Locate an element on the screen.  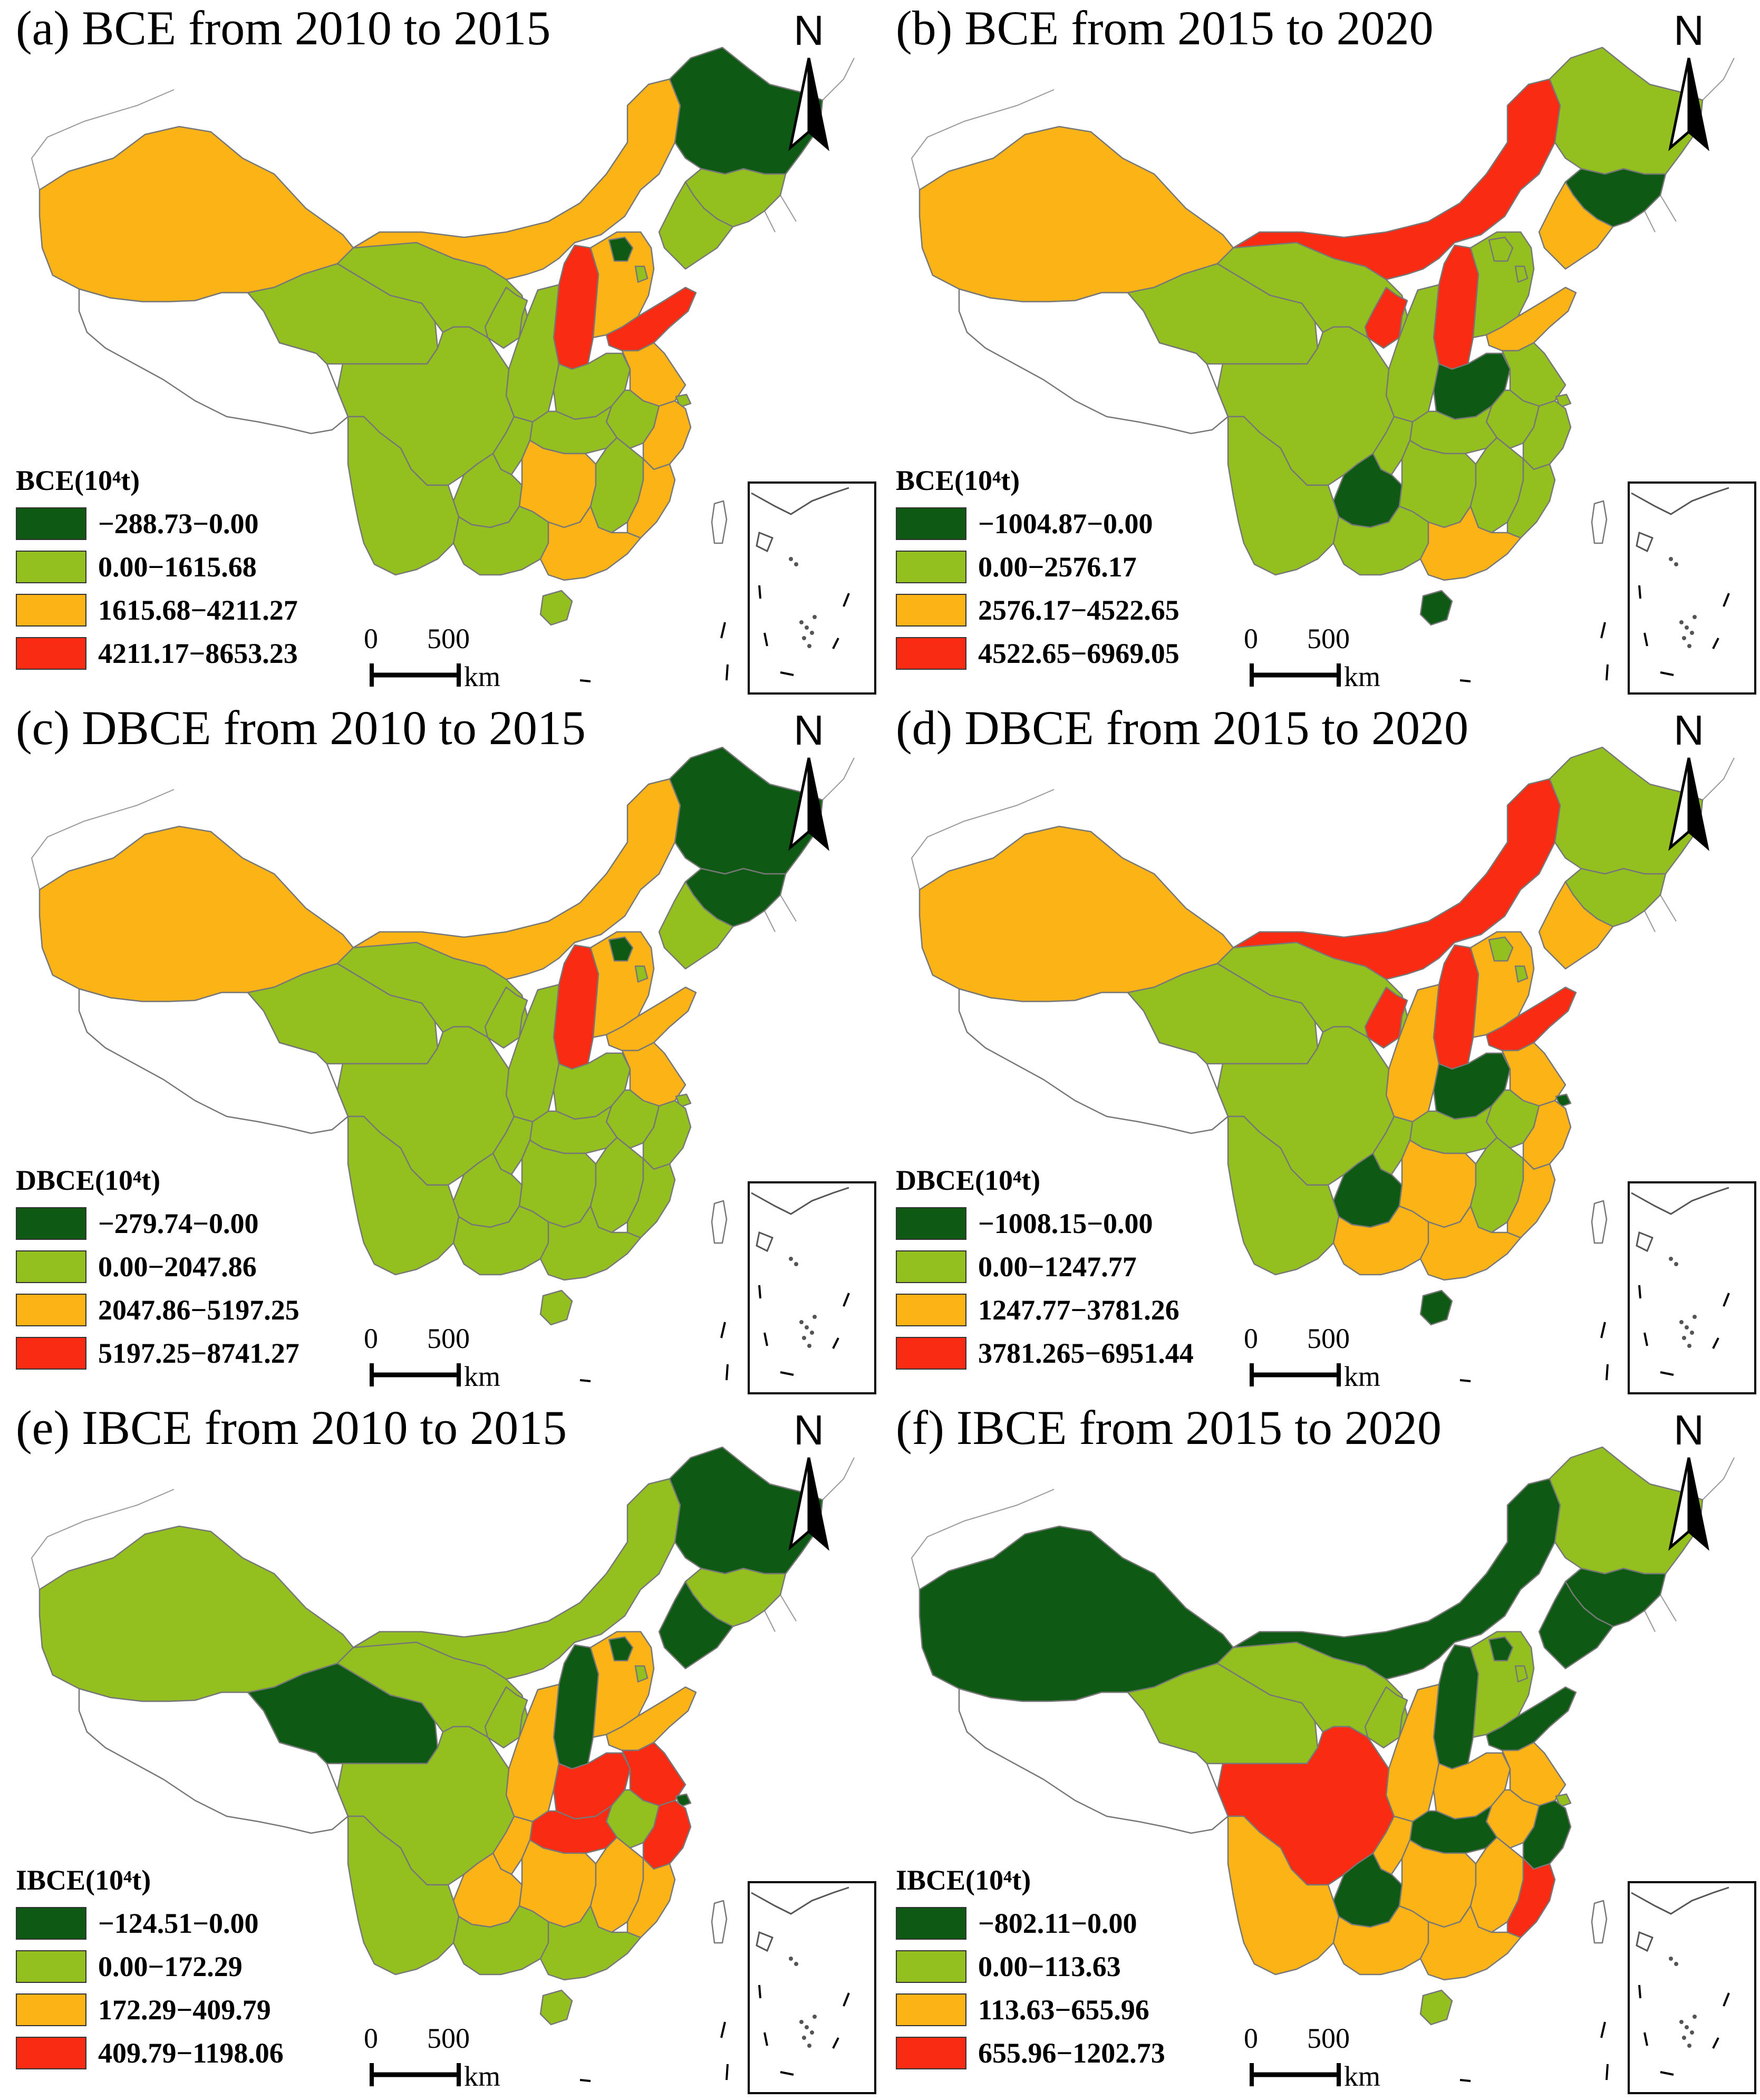
legend-item: 0.00−2047.86 is located at coordinates (157, 1266).